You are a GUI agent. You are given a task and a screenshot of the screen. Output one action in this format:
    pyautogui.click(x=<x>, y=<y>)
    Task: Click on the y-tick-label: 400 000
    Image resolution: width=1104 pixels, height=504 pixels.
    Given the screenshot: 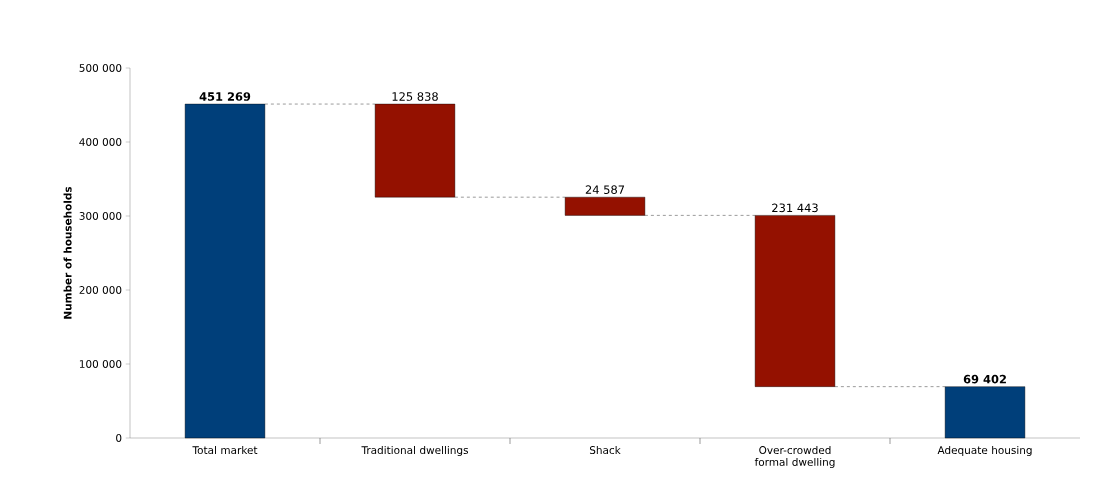 What is the action you would take?
    pyautogui.click(x=100, y=142)
    